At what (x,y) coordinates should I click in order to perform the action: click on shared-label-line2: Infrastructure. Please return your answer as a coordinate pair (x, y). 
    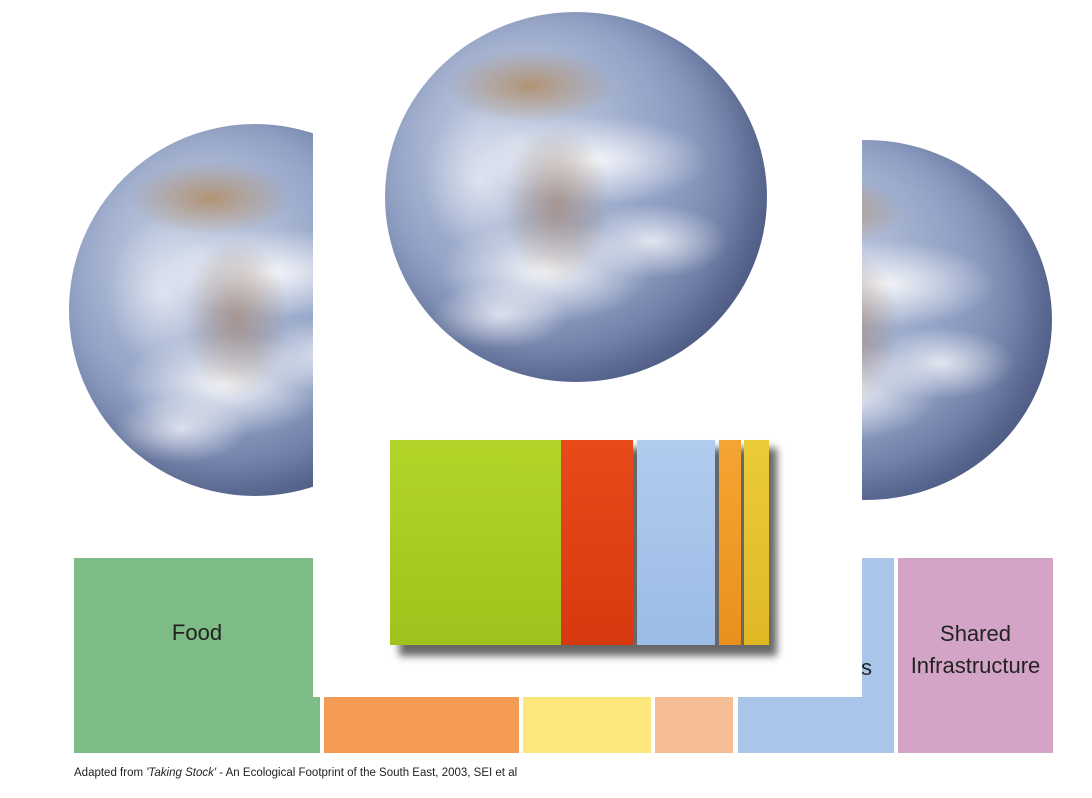
    Looking at the image, I should click on (975, 665).